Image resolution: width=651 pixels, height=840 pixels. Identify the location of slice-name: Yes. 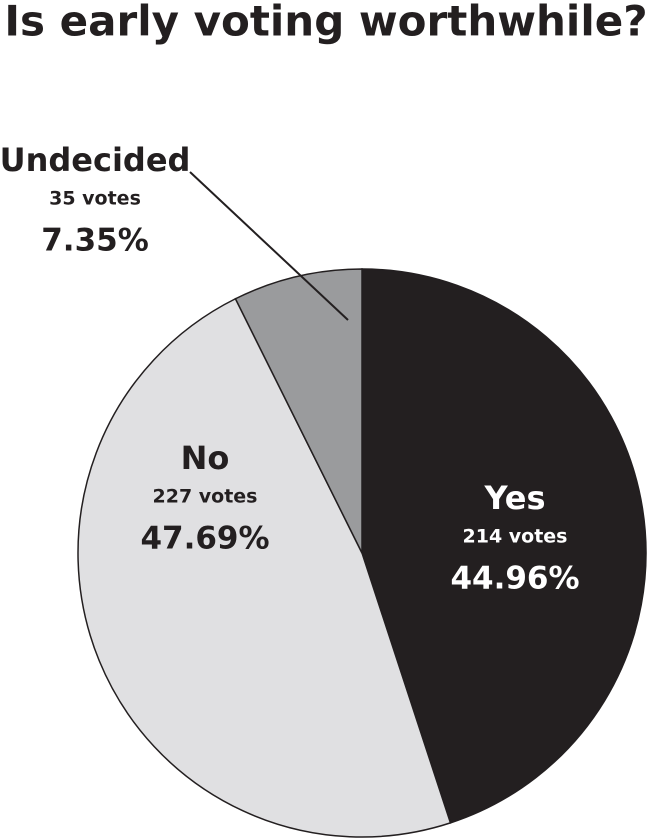
(515, 498).